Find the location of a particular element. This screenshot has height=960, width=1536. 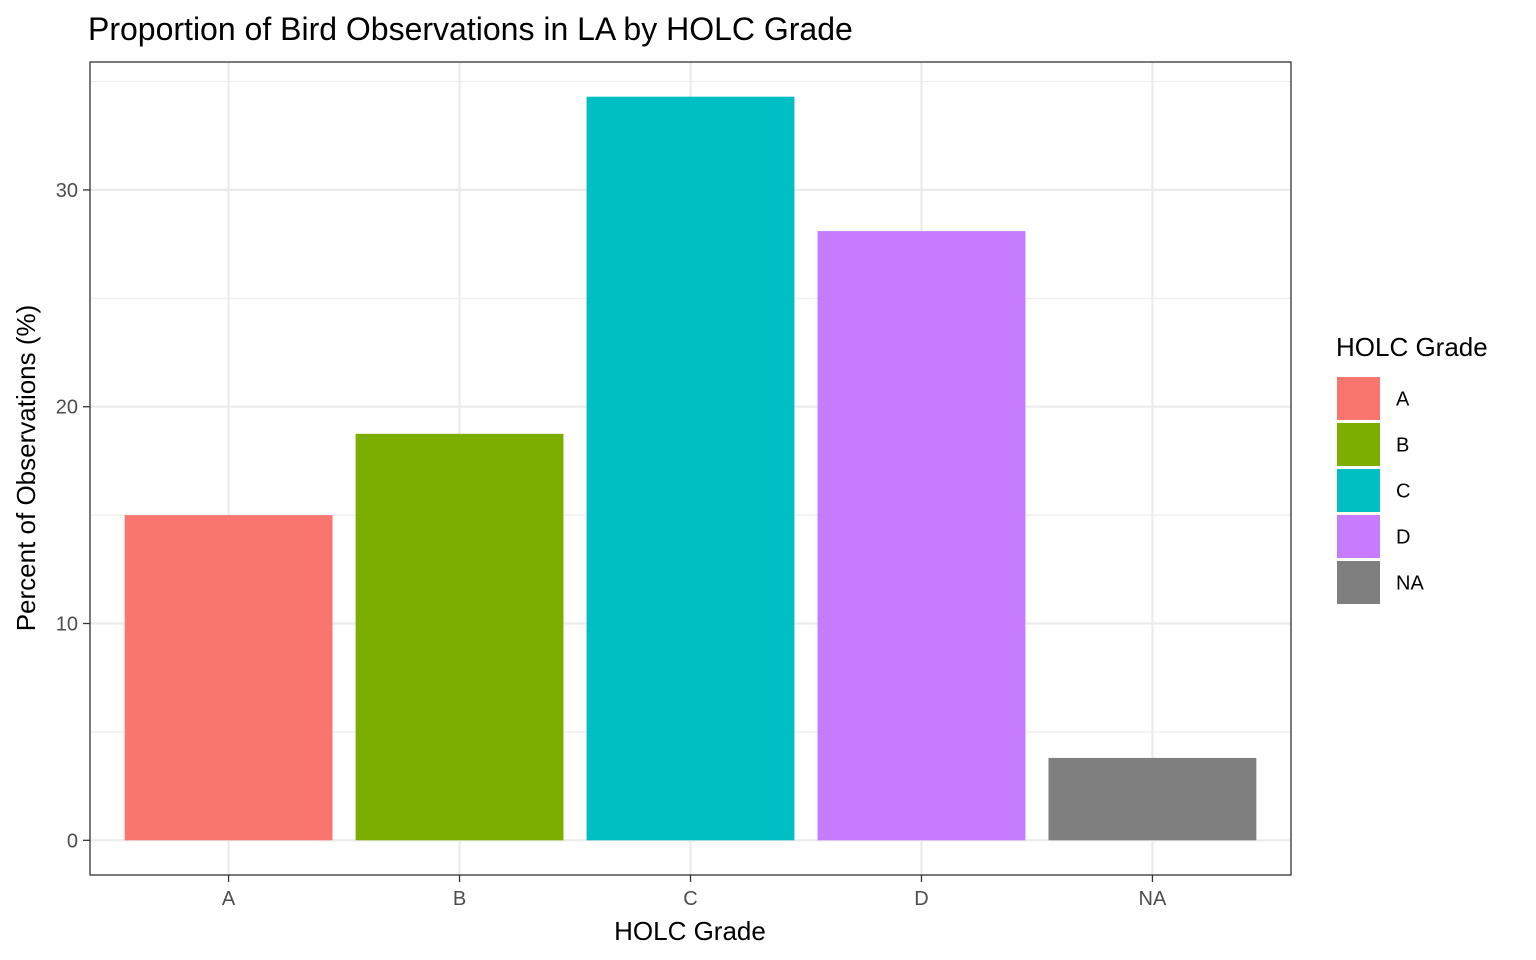

bar-d is located at coordinates (921, 536).